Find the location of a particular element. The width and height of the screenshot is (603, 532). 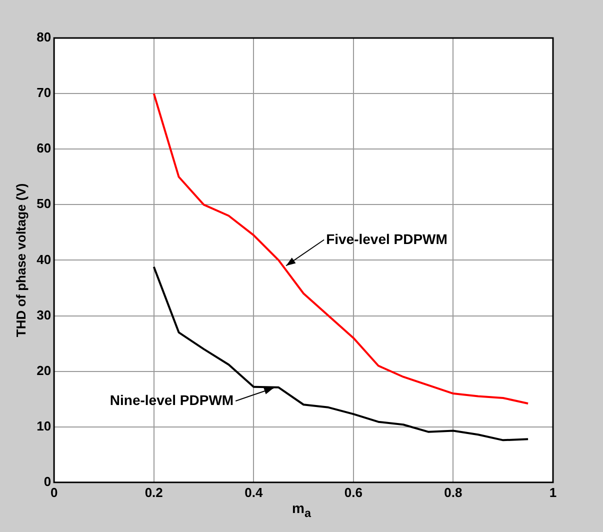

y-tick-label: 40 is located at coordinates (44, 259).